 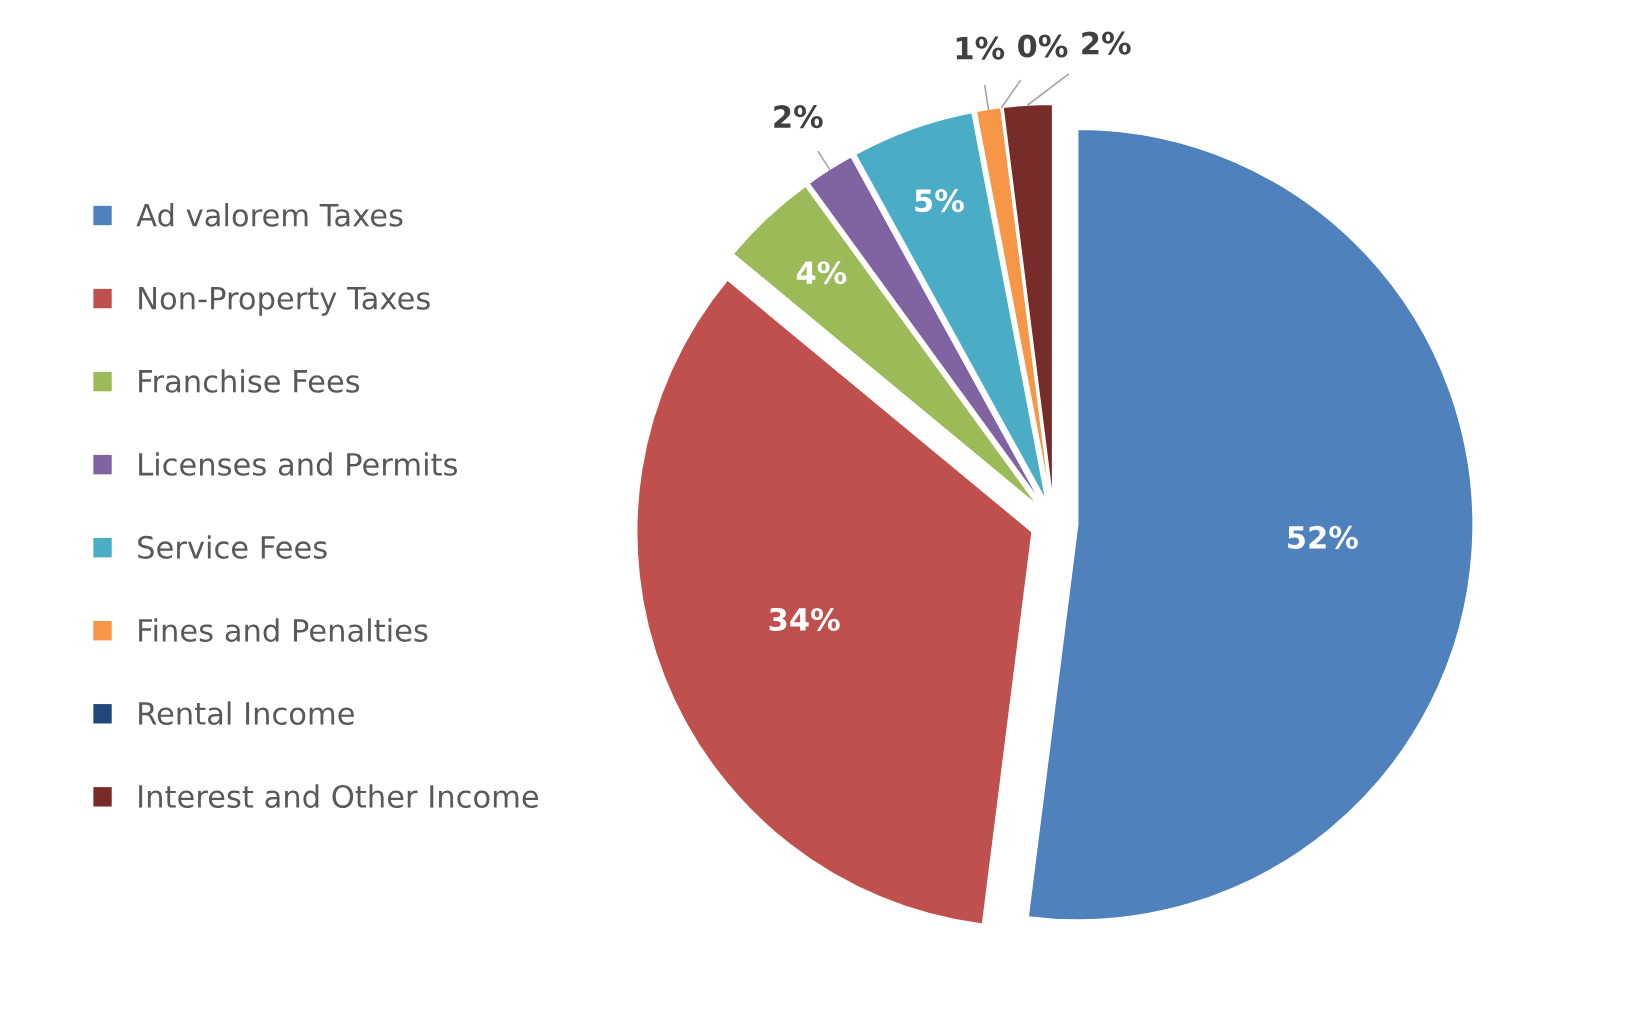 What do you see at coordinates (804, 619) in the screenshot?
I see `data-label: 34%` at bounding box center [804, 619].